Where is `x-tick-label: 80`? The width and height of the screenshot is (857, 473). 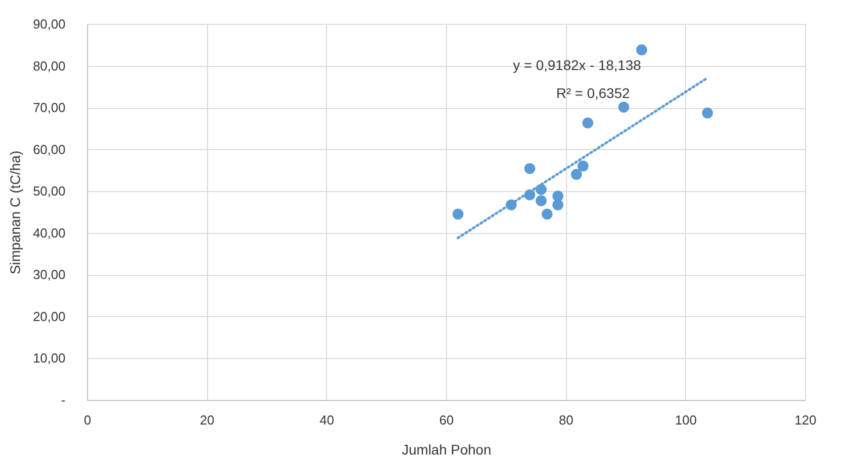
x-tick-label: 80 is located at coordinates (566, 420).